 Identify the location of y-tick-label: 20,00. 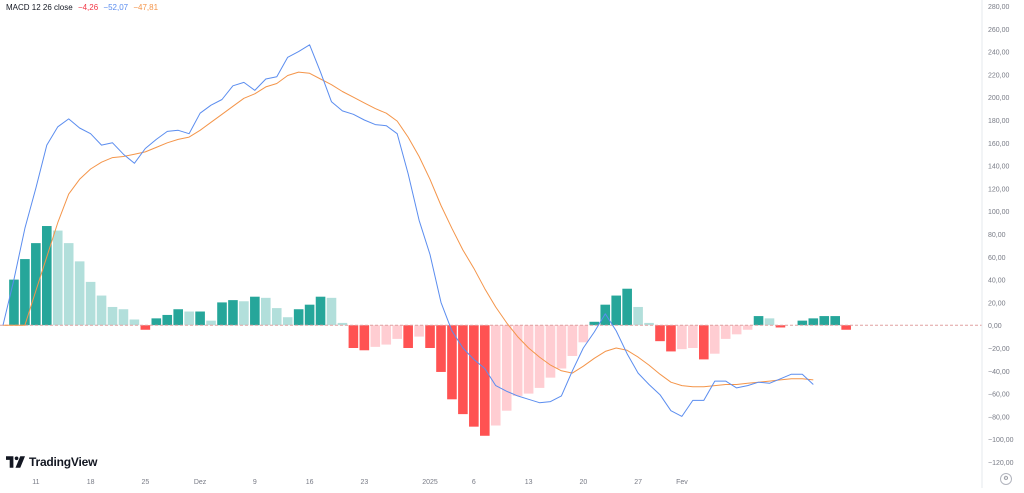
(997, 303).